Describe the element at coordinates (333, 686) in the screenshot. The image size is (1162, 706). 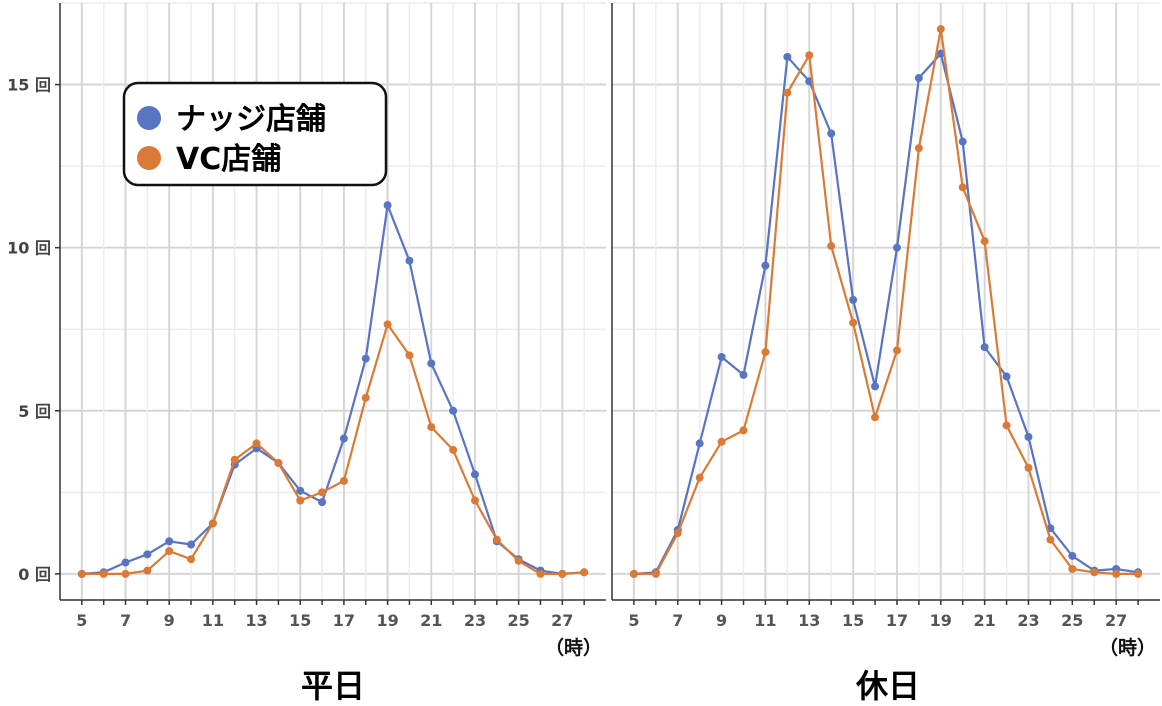
I see `panel-title: 平日` at that location.